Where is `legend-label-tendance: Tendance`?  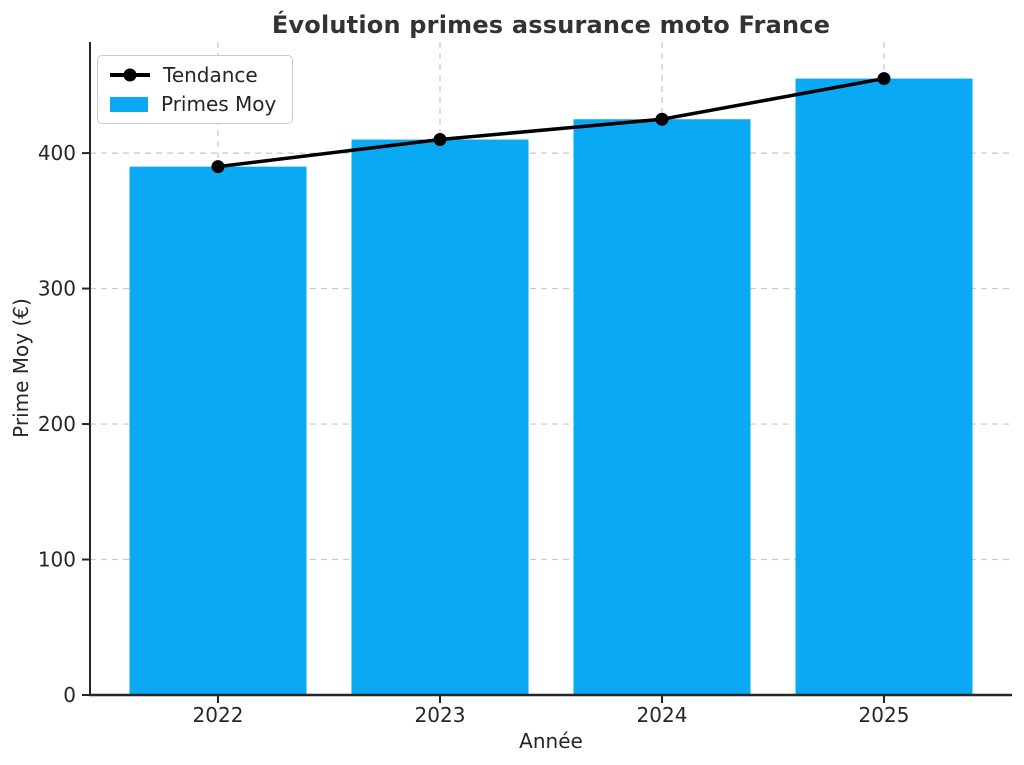
legend-label-tendance: Tendance is located at coordinates (210, 75).